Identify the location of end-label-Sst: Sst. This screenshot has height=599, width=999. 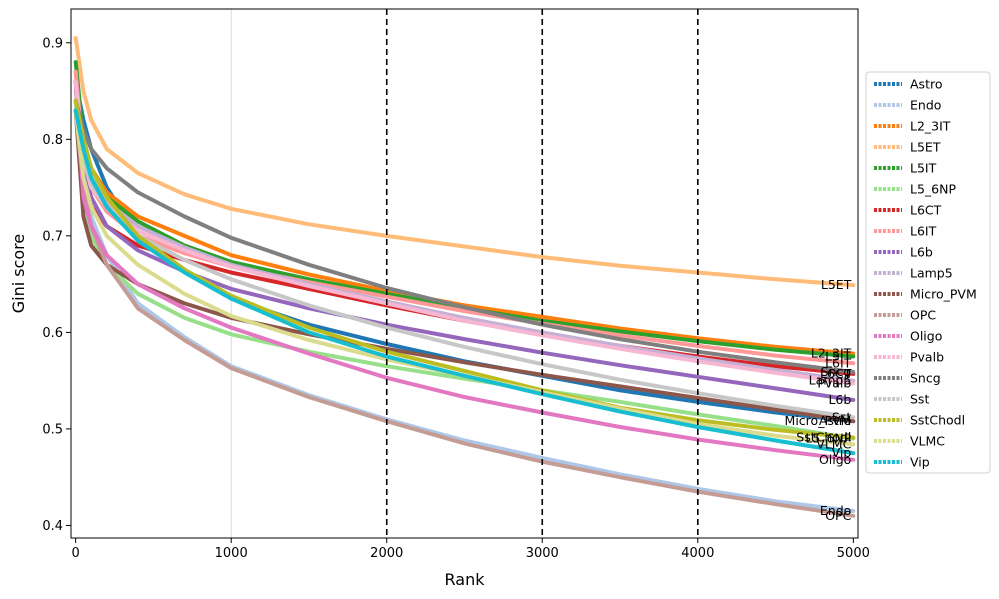
(841, 416).